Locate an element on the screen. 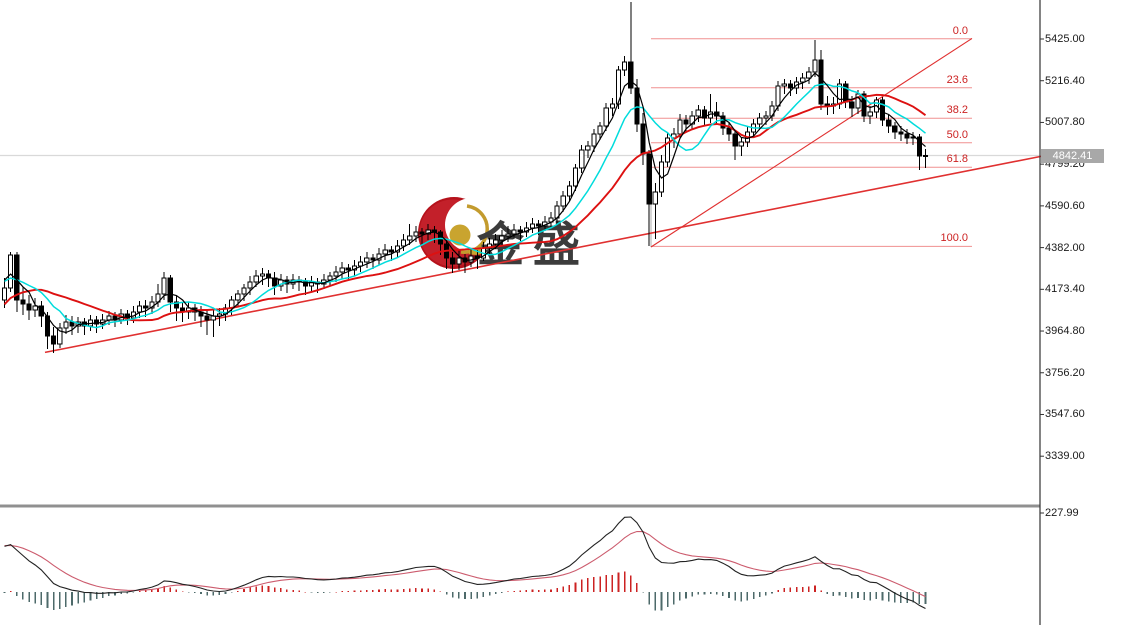 This screenshot has height=625, width=1123. current-price-badge: 4842.41 is located at coordinates (1072, 156).